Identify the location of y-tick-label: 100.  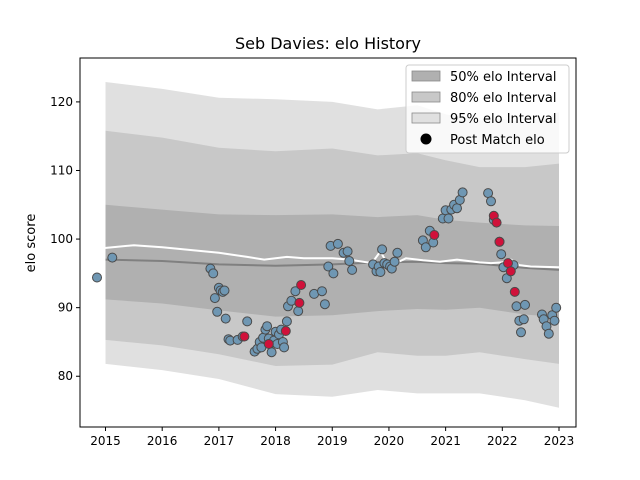
(61, 239).